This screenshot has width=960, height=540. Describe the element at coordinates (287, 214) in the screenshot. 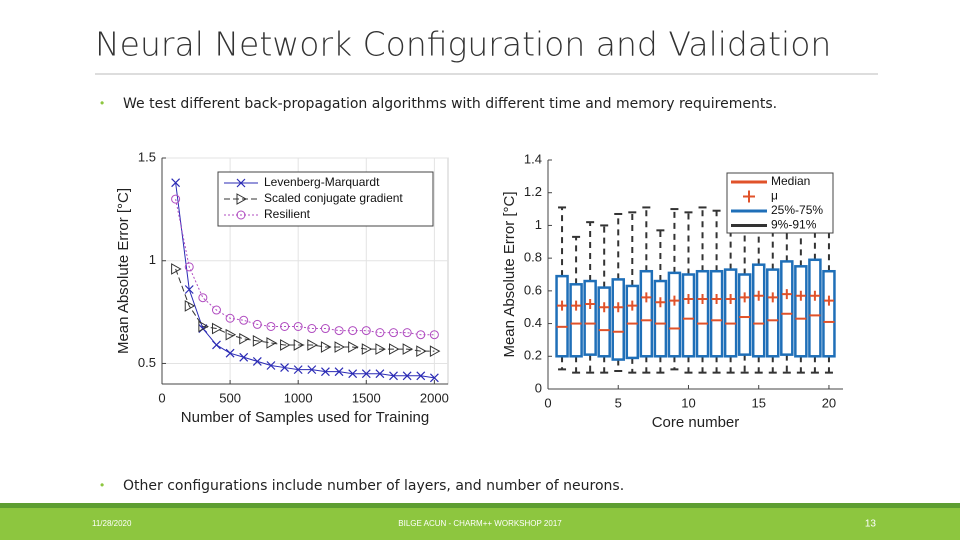

I see `legend-label: Resilient` at that location.